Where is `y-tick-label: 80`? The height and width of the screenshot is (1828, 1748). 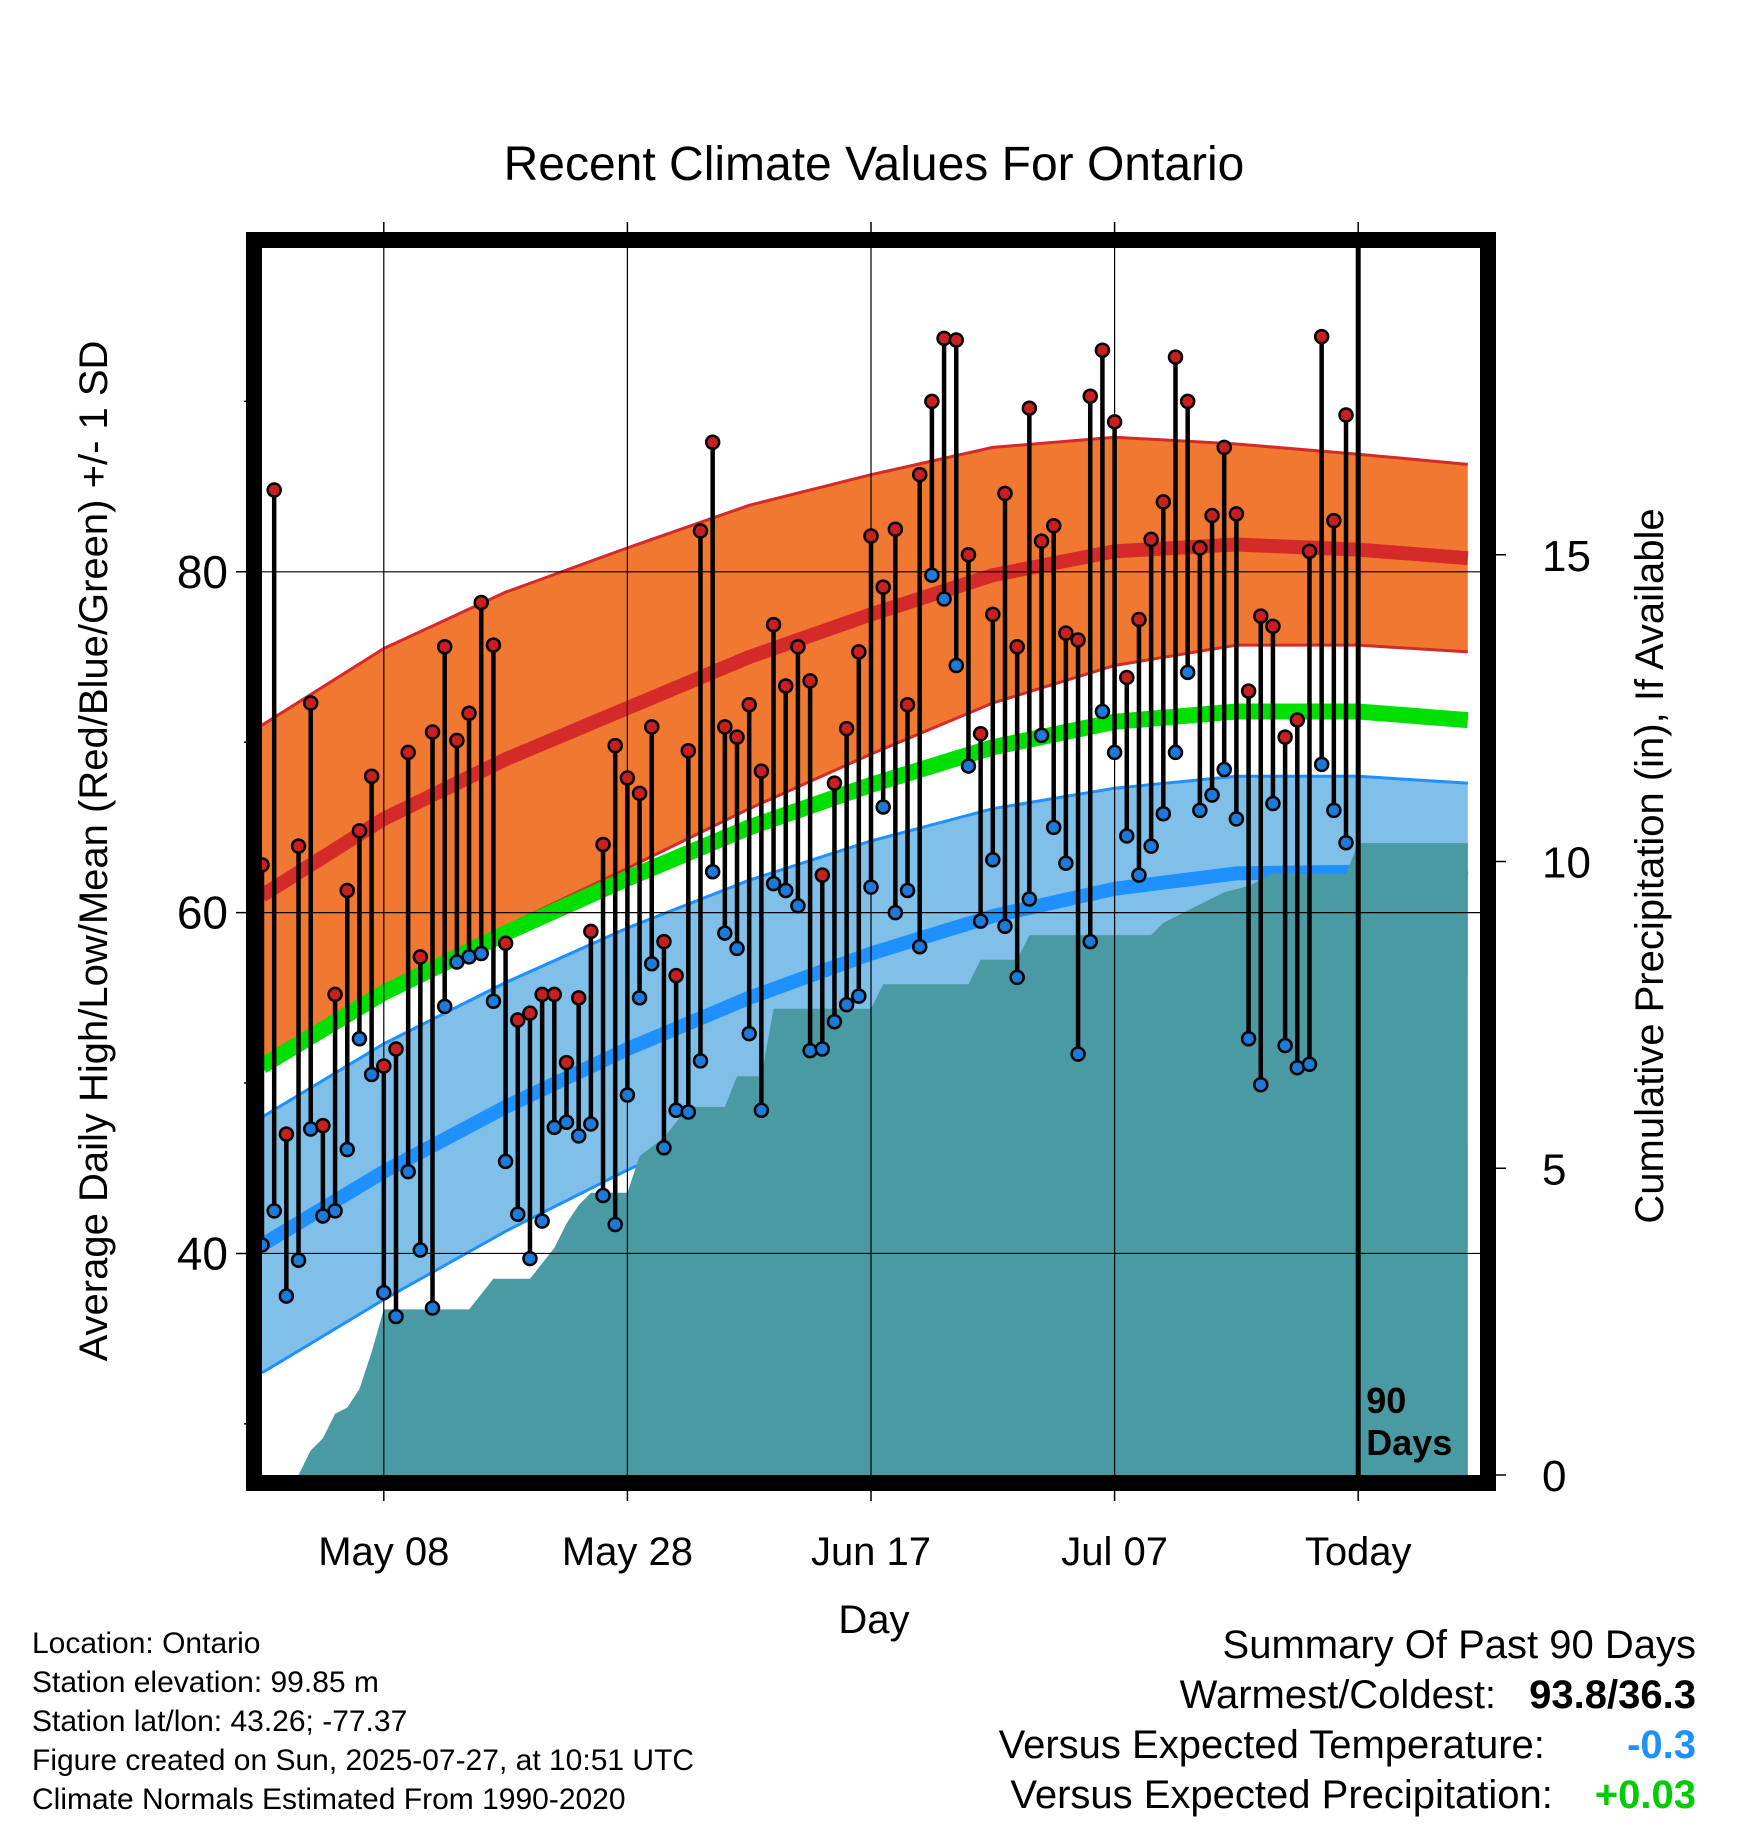 y-tick-label: 80 is located at coordinates (202, 572).